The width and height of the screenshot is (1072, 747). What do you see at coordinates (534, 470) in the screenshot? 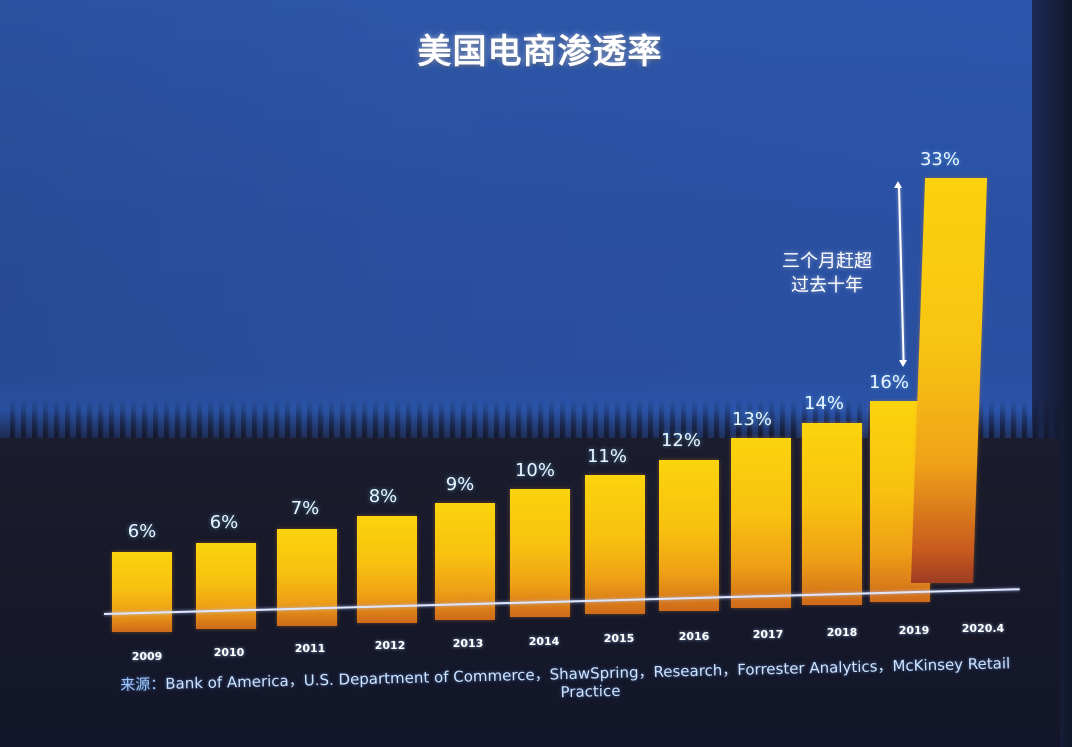
I see `value-label-2014: 10%` at bounding box center [534, 470].